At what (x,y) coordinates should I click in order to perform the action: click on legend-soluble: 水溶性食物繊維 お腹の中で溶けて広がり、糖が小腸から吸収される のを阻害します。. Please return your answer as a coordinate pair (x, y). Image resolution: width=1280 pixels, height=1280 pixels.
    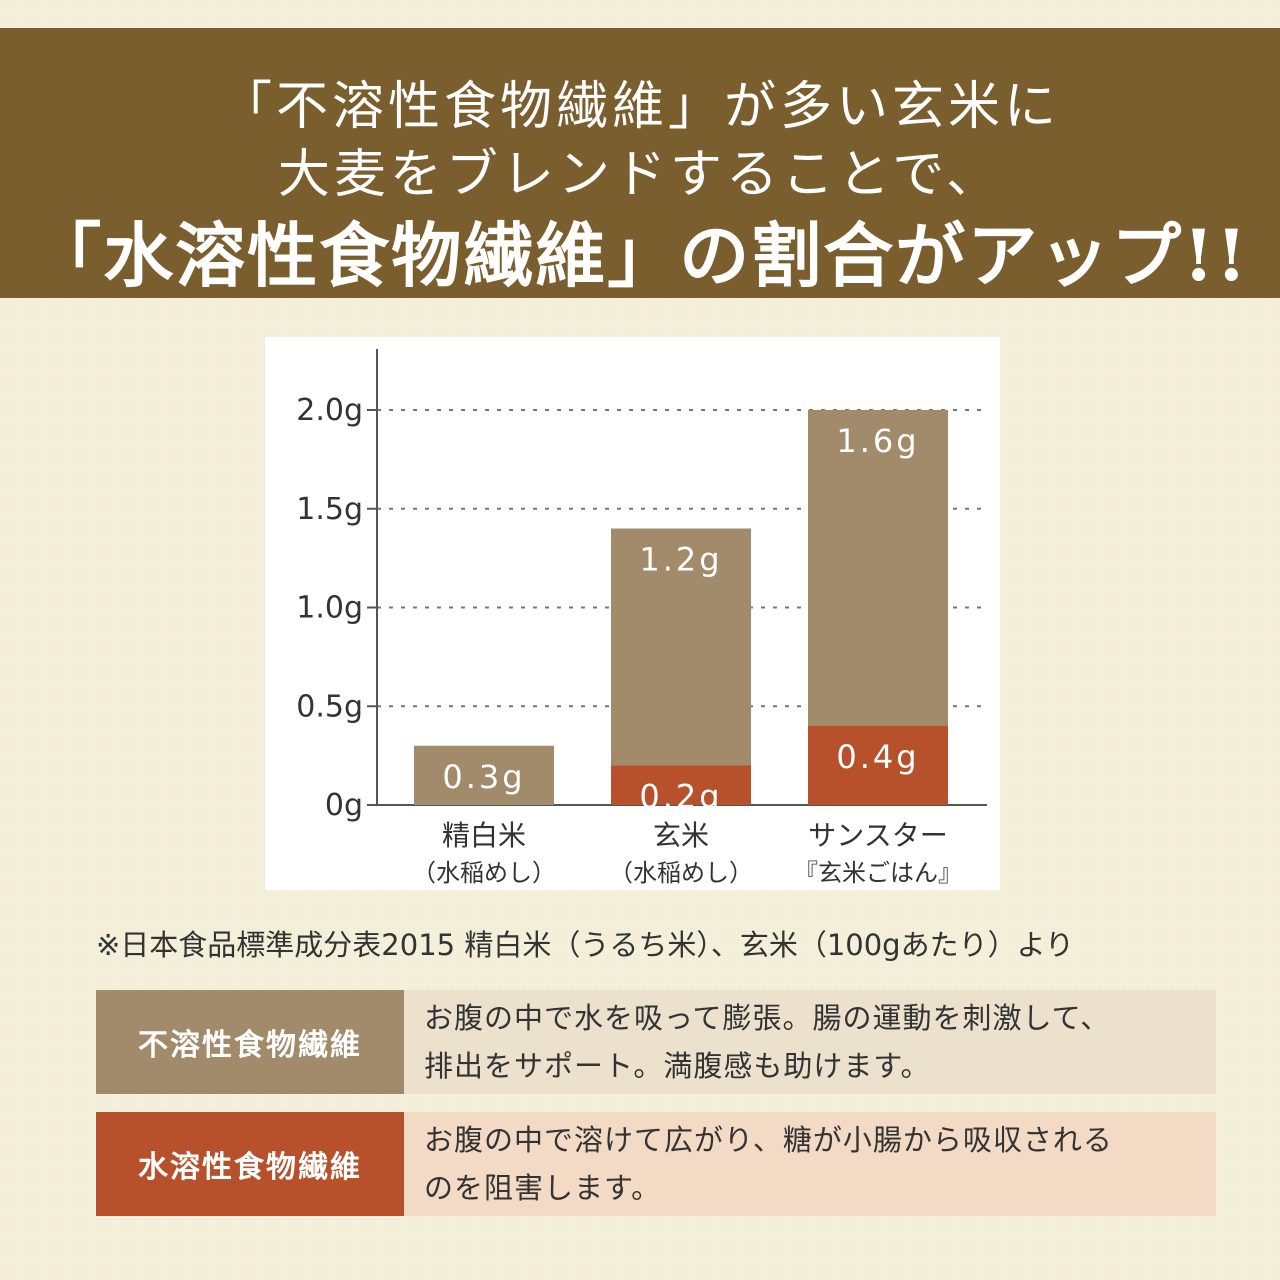
    Looking at the image, I should click on (656, 1164).